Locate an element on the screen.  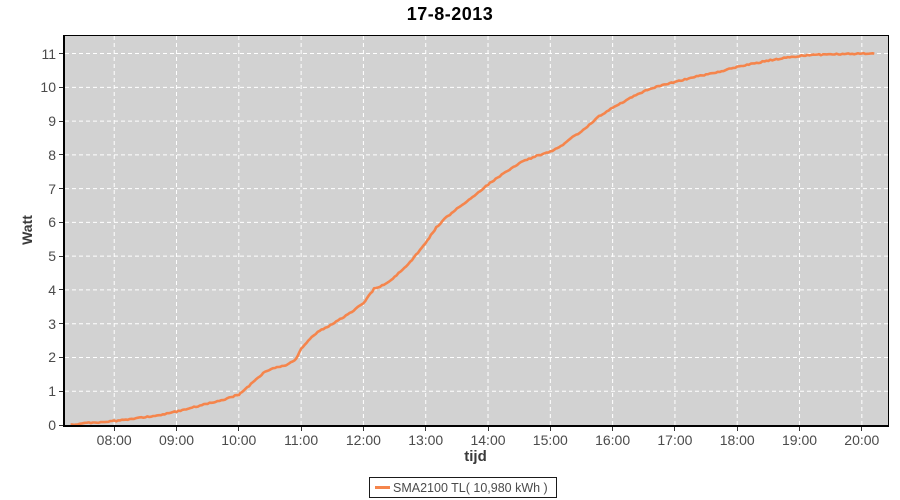
y-tick-label: 2 is located at coordinates (52, 357).